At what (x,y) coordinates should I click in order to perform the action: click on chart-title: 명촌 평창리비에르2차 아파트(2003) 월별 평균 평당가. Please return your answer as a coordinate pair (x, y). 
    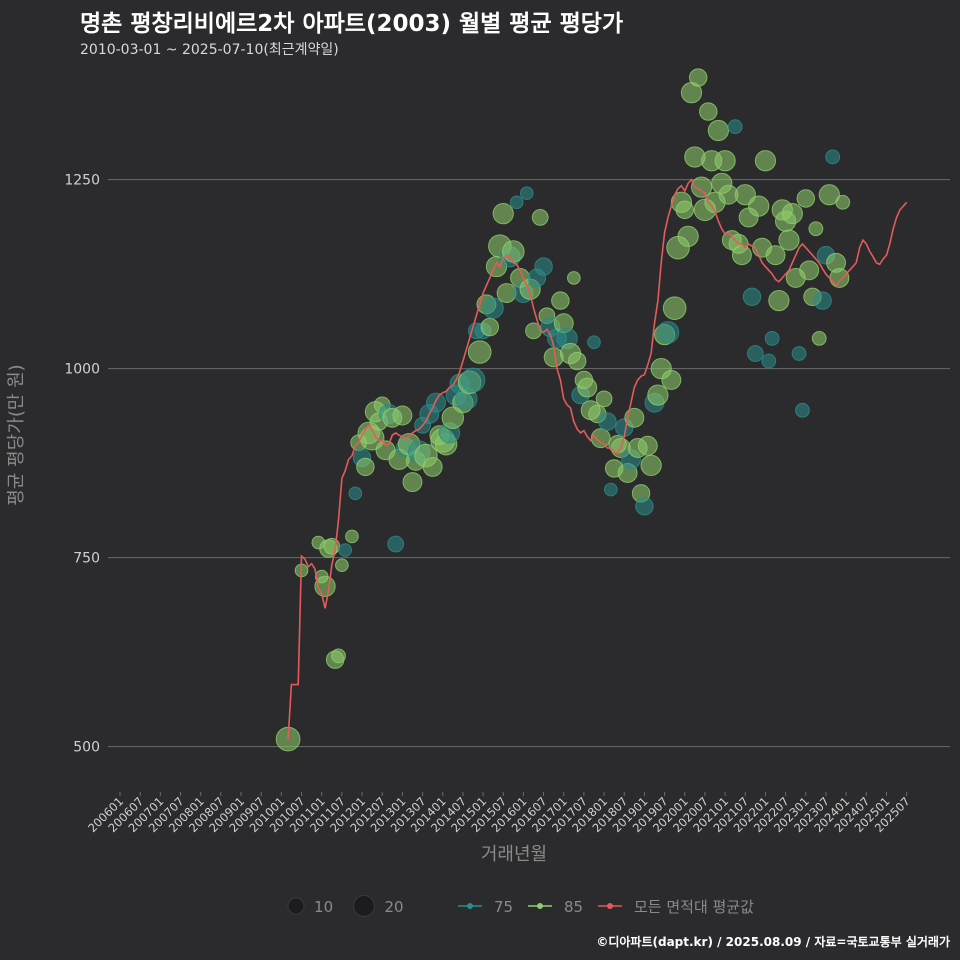
    Looking at the image, I should click on (352, 24).